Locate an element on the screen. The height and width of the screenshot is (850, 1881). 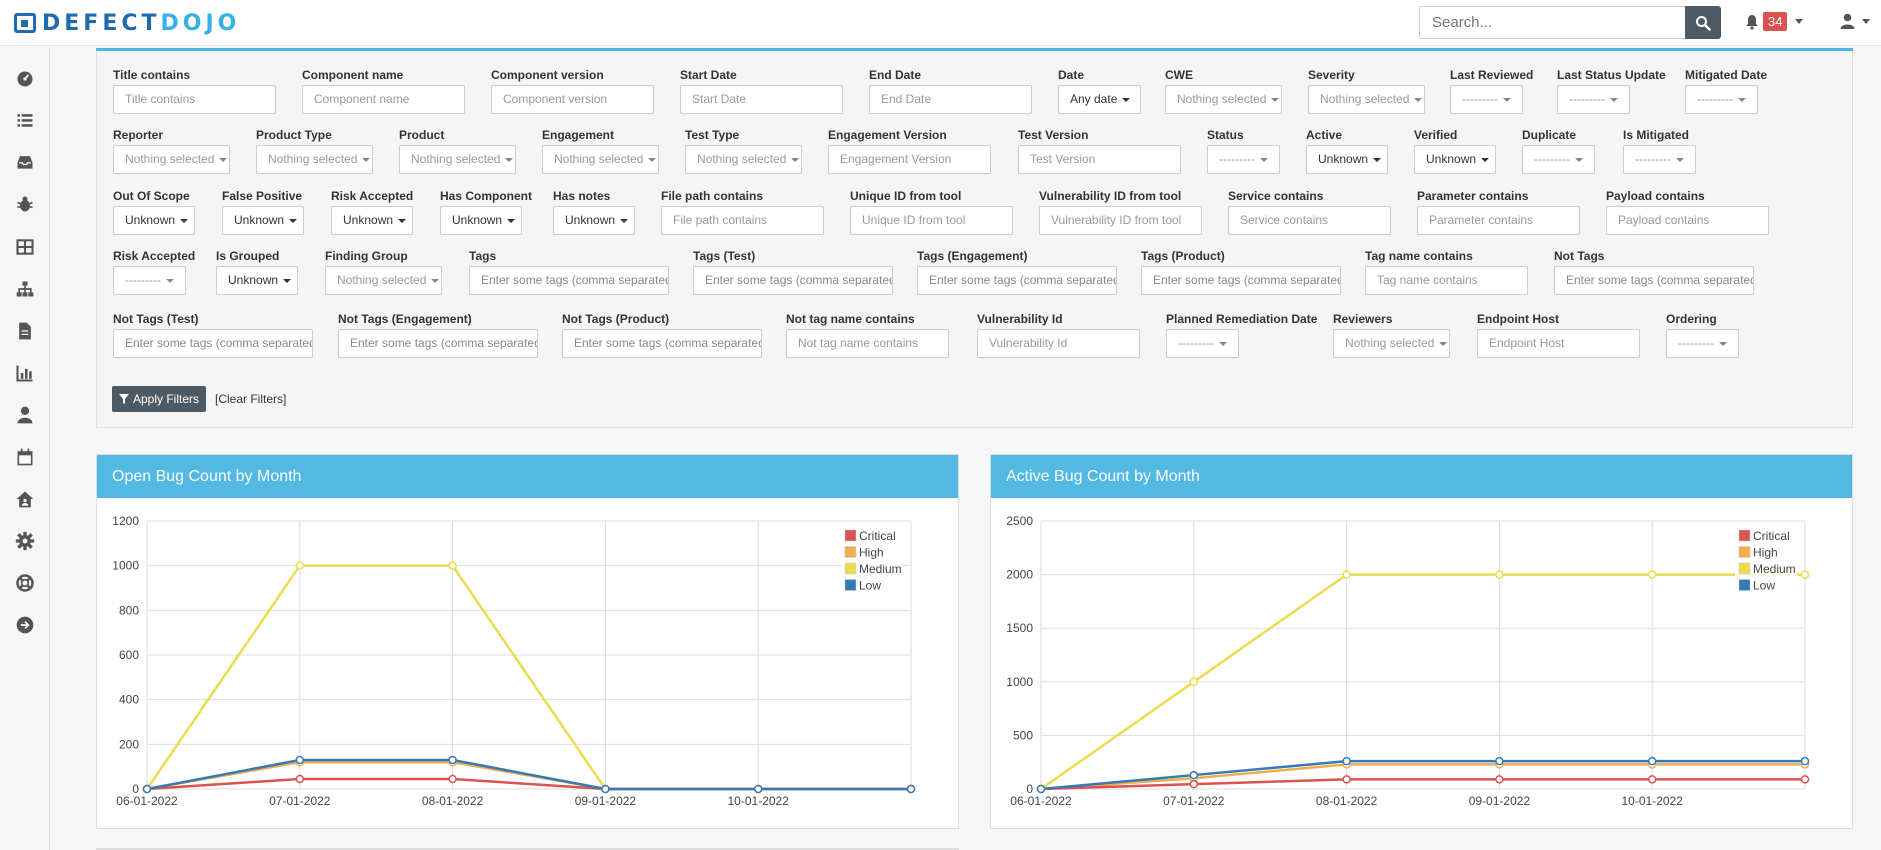
filter-component-name-input: Component name is located at coordinates (383, 99).